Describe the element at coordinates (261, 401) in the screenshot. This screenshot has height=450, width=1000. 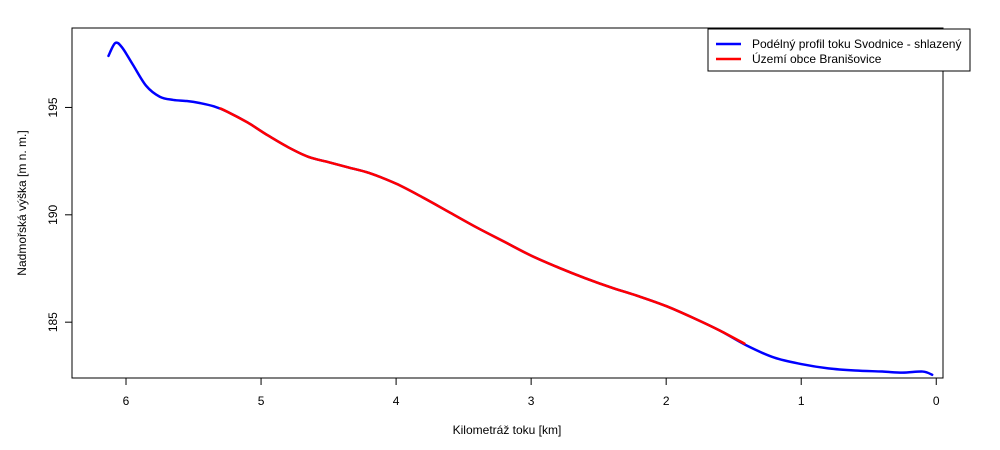
I see `x-tick-label: 5` at that location.